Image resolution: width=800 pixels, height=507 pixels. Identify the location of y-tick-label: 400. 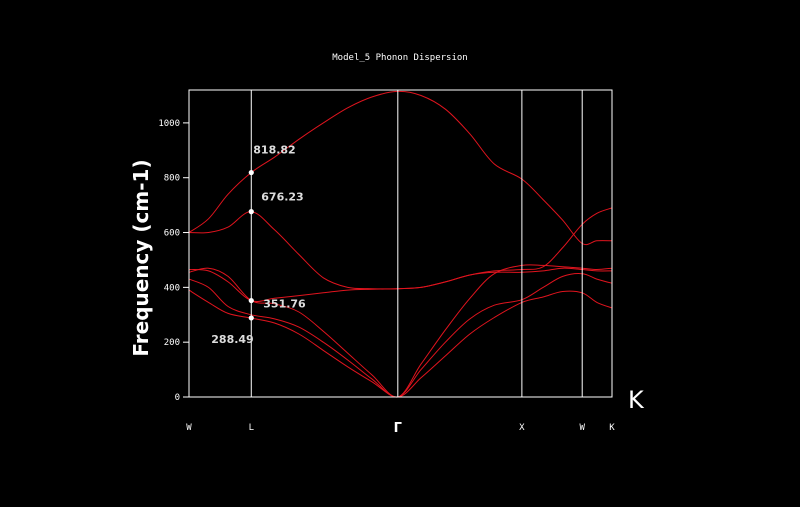
(172, 288).